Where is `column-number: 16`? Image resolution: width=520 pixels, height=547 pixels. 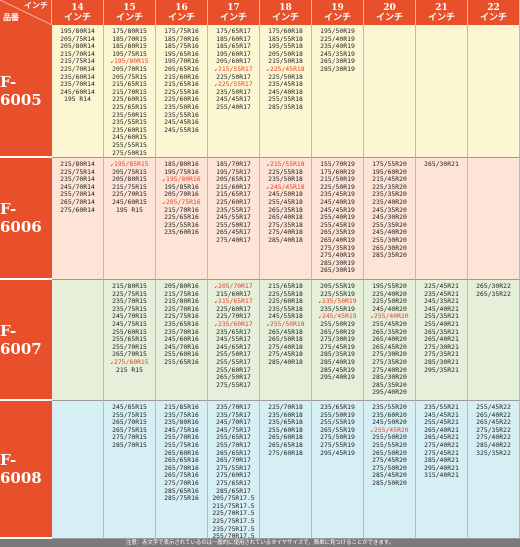 column-number: 16 is located at coordinates (181, 7).